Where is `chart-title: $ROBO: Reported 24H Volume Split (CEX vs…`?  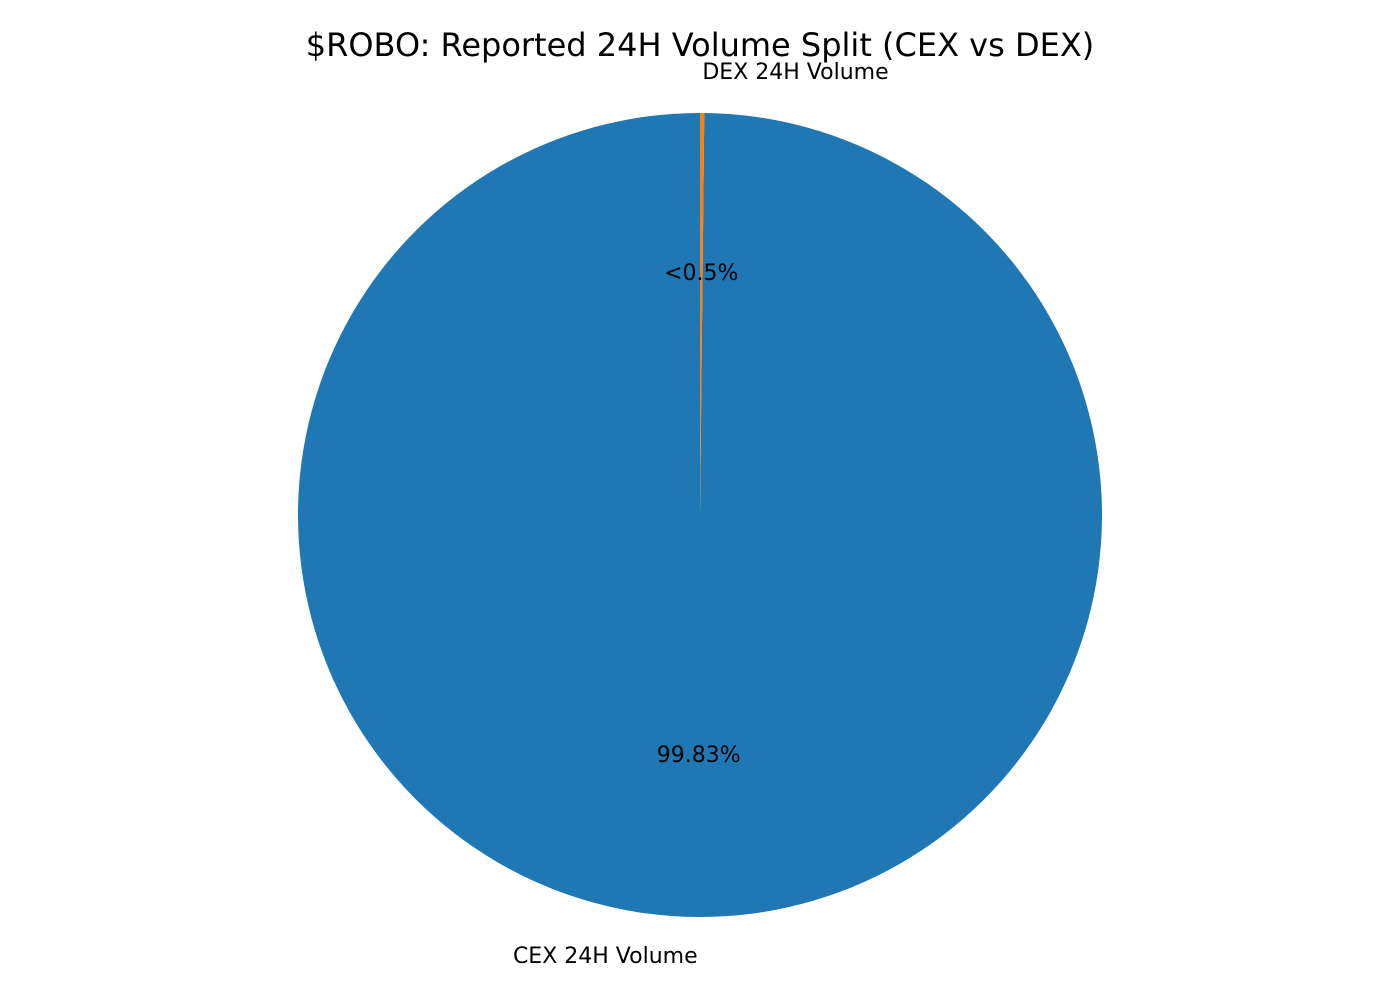
chart-title: $ROBO: Reported 24H Volume Split (CEX vs… is located at coordinates (700, 45).